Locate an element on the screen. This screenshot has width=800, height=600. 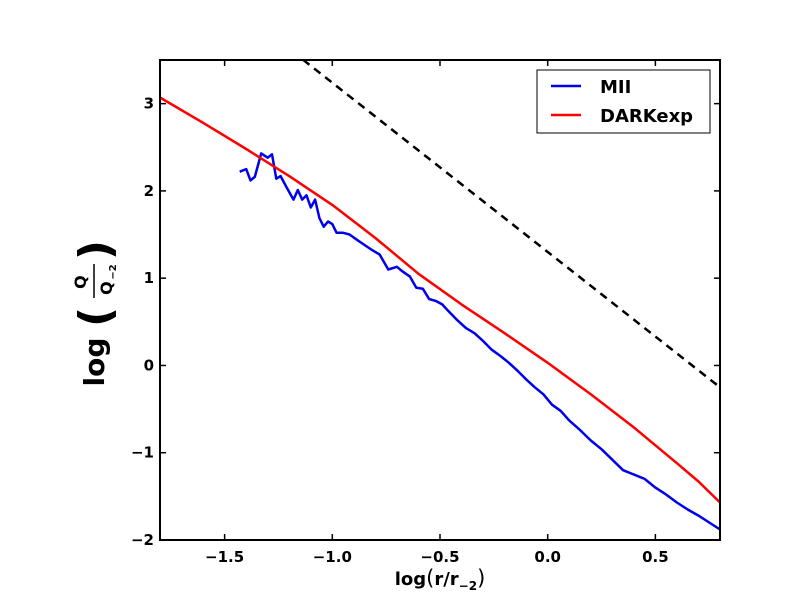
x-axis-label-log: log is located at coordinates (410, 579).